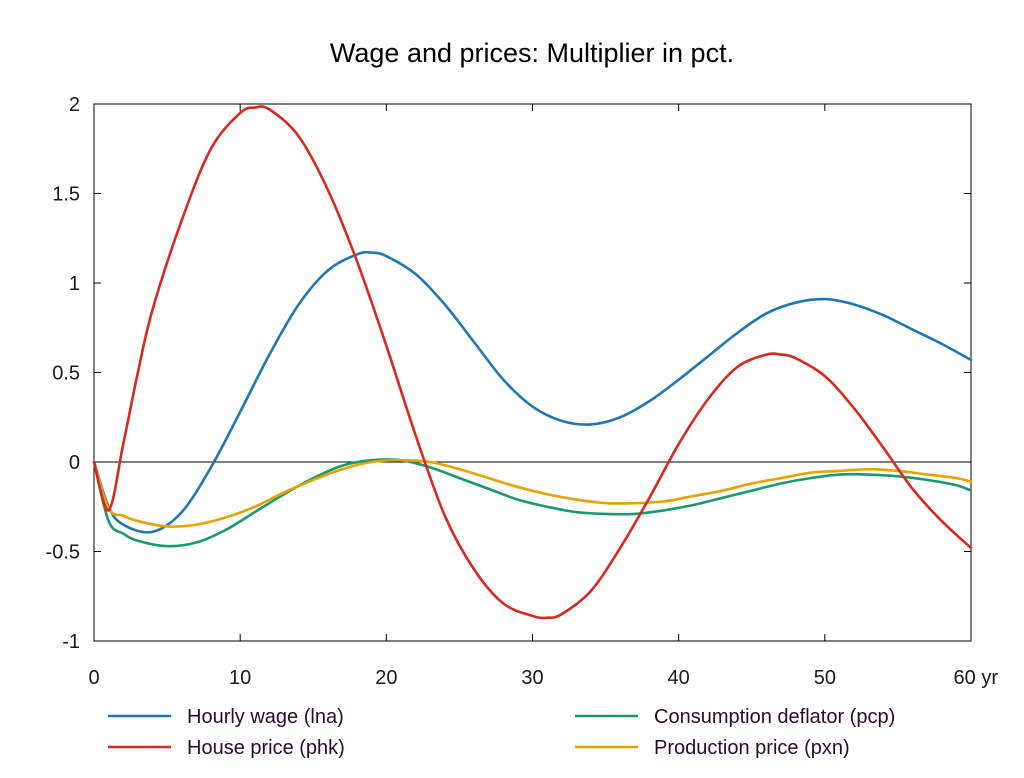 Image resolution: width=1024 pixels, height=778 pixels. What do you see at coordinates (752, 748) in the screenshot?
I see `legend-label: Production price (pxn)` at bounding box center [752, 748].